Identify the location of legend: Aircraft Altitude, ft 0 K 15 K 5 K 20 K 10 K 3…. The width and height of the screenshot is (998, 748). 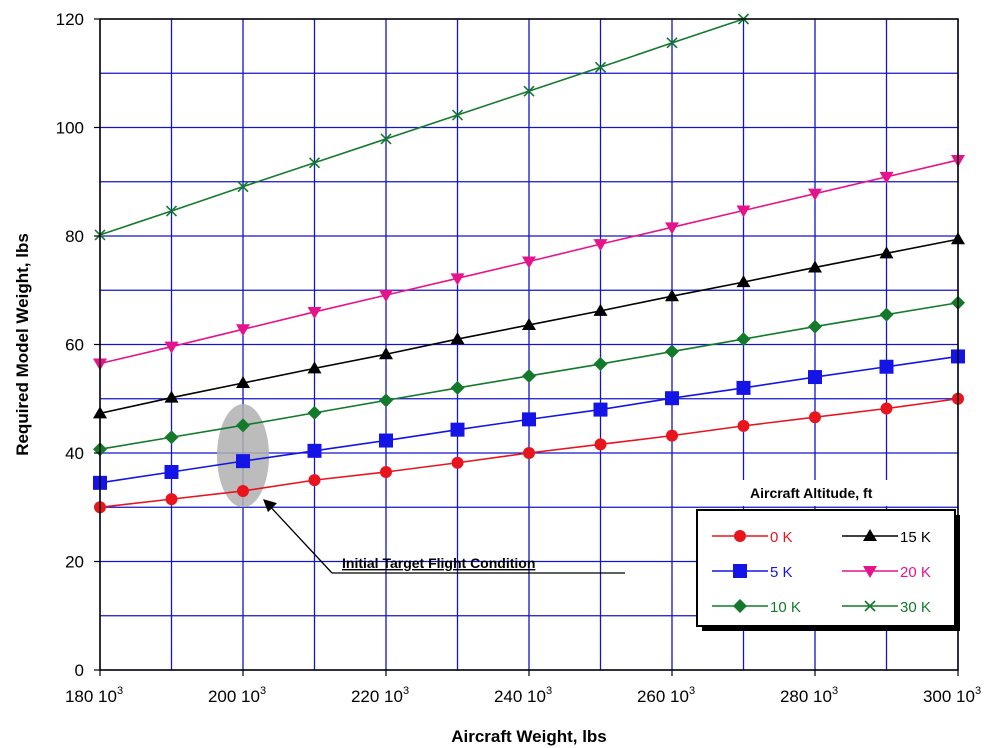
(828, 555).